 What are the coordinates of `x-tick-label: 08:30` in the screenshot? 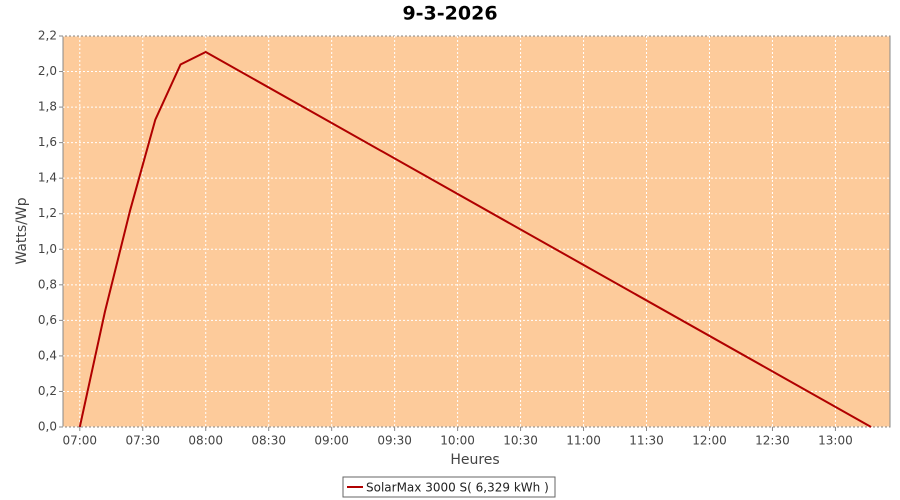 It's located at (268, 441).